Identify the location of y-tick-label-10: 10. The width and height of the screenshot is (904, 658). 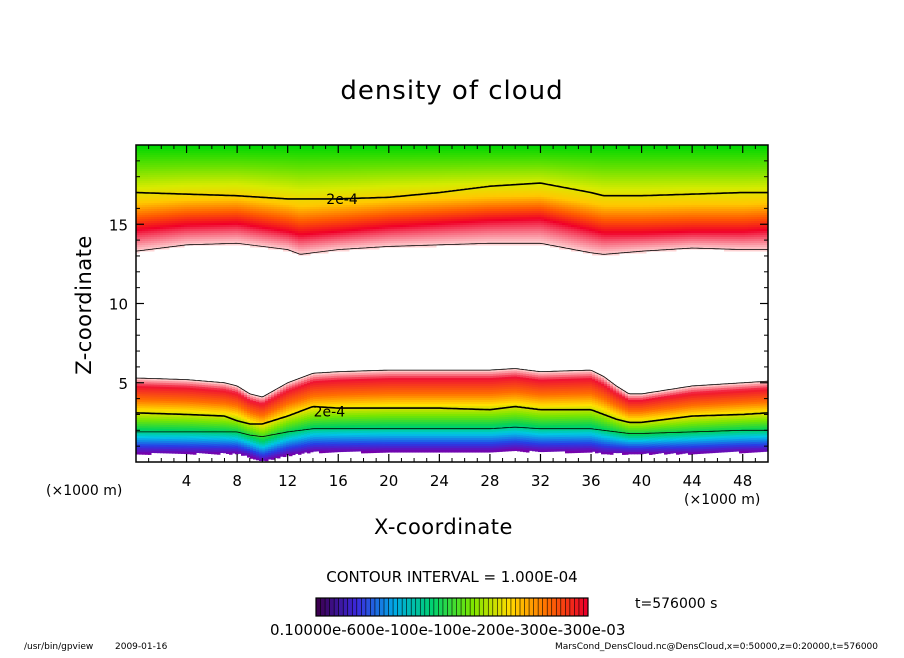
(118, 305).